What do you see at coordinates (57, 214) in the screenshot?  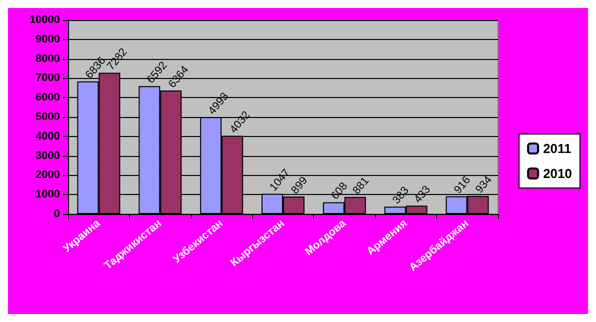 I see `y-tick-label: 0` at bounding box center [57, 214].